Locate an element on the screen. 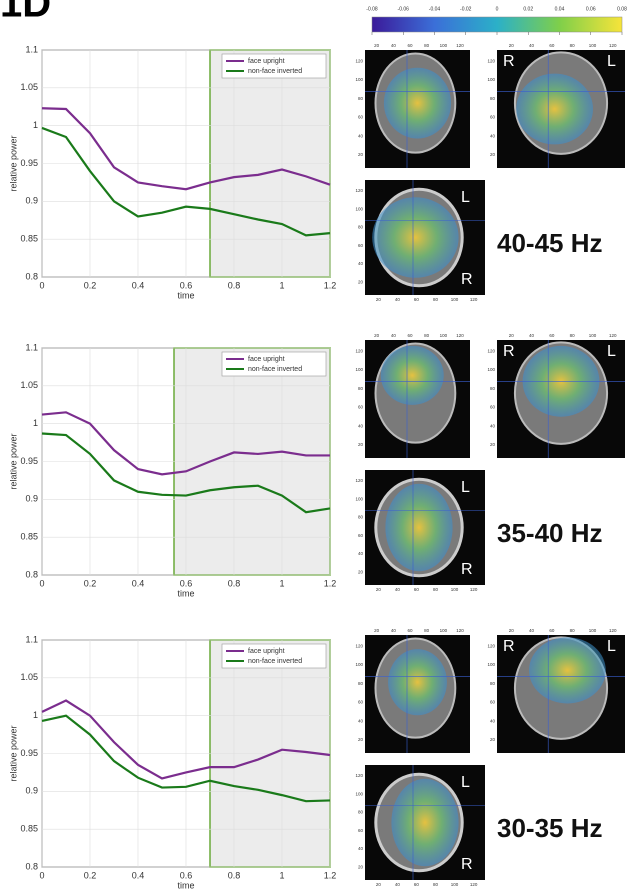 This screenshot has height=893, width=627. band-label: 30-35 Hz is located at coordinates (550, 828).